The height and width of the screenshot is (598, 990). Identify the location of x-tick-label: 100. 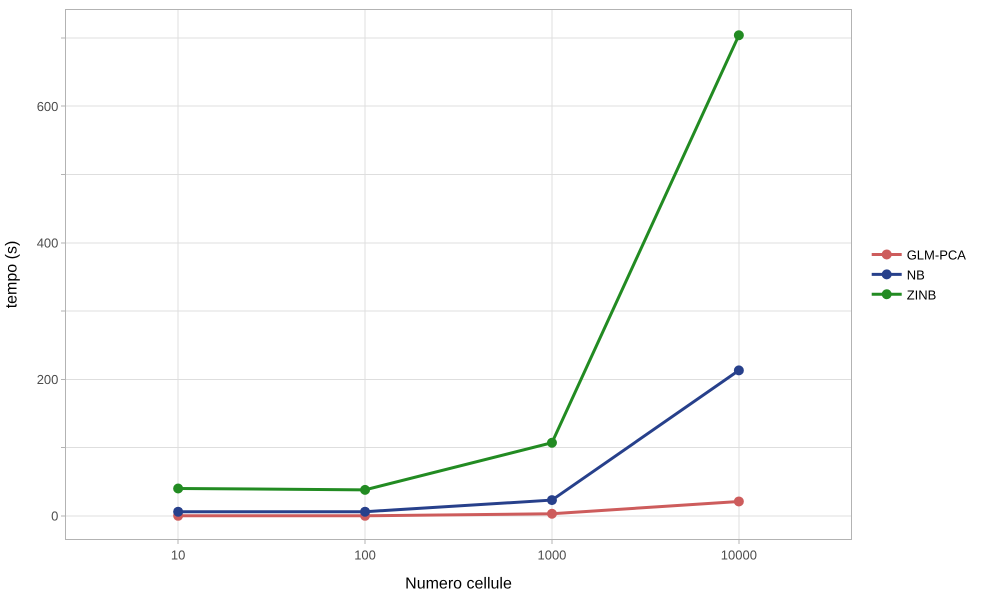
(365, 555).